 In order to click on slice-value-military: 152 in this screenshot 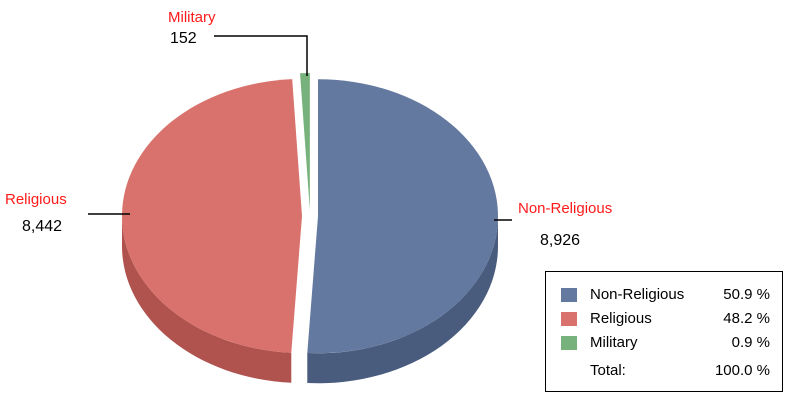, I will do `click(183, 38)`.